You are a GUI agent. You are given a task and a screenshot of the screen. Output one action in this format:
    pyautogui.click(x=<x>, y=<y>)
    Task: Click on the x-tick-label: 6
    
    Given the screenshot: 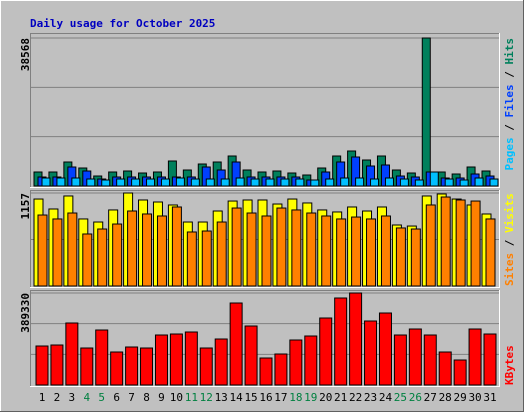 What is the action you would take?
    pyautogui.click(x=116, y=397)
    